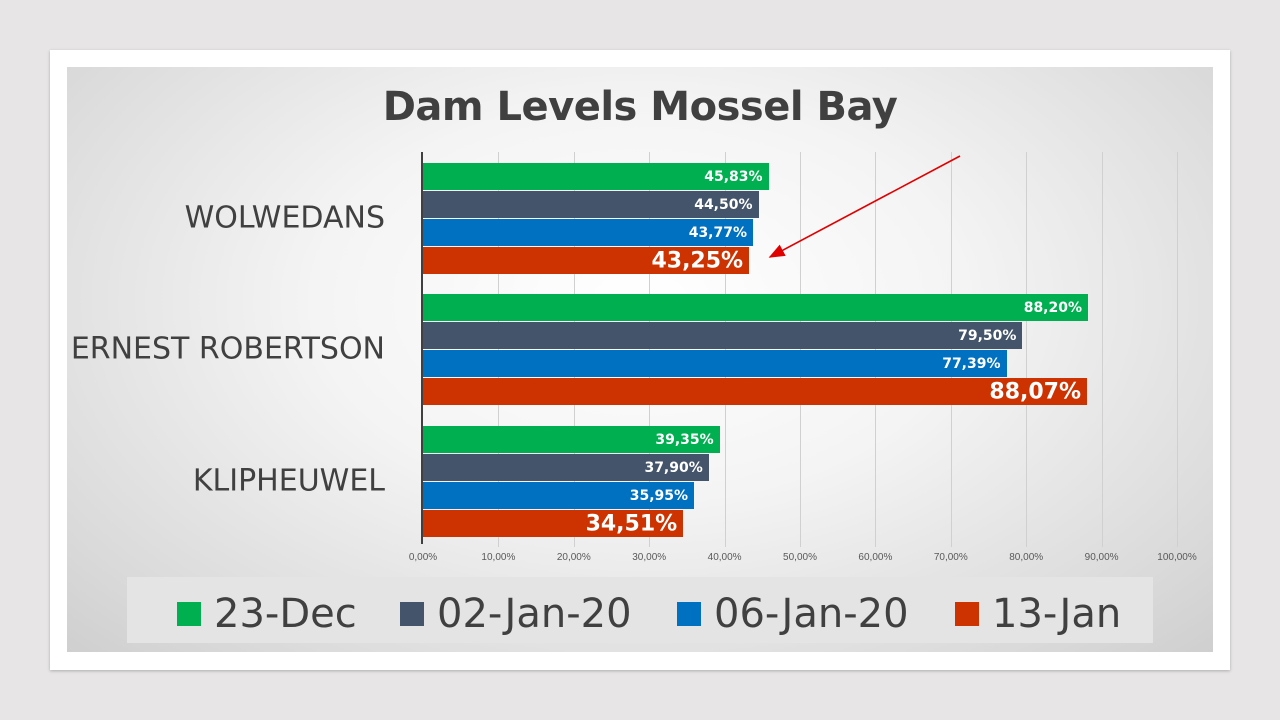 The height and width of the screenshot is (720, 1280). Describe the element at coordinates (649, 557) in the screenshot. I see `x-tick-label: 30,00%` at that location.